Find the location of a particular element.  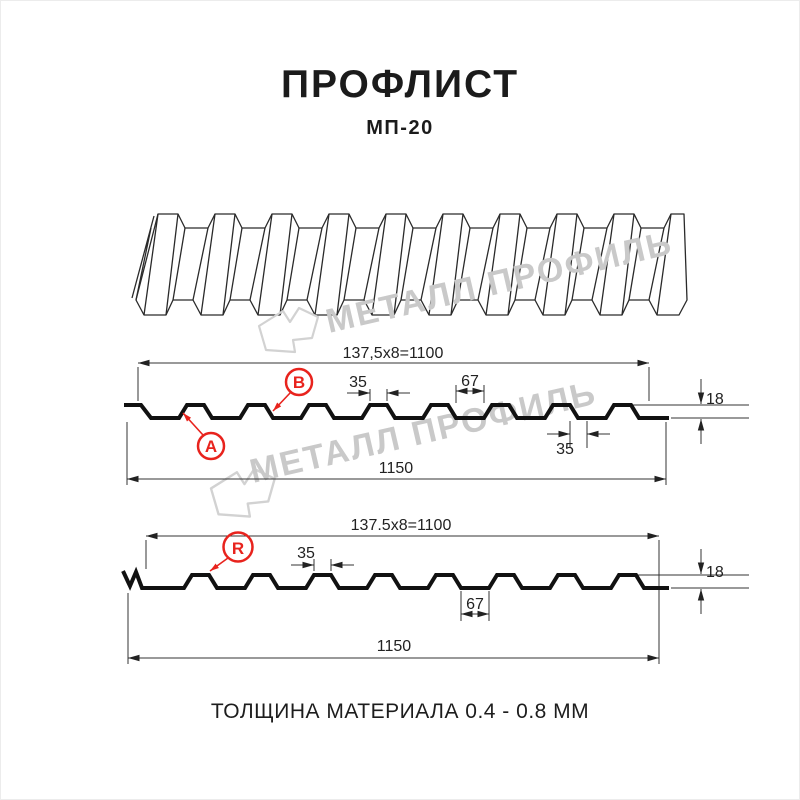

extension-lines is located at coordinates (438, 602).